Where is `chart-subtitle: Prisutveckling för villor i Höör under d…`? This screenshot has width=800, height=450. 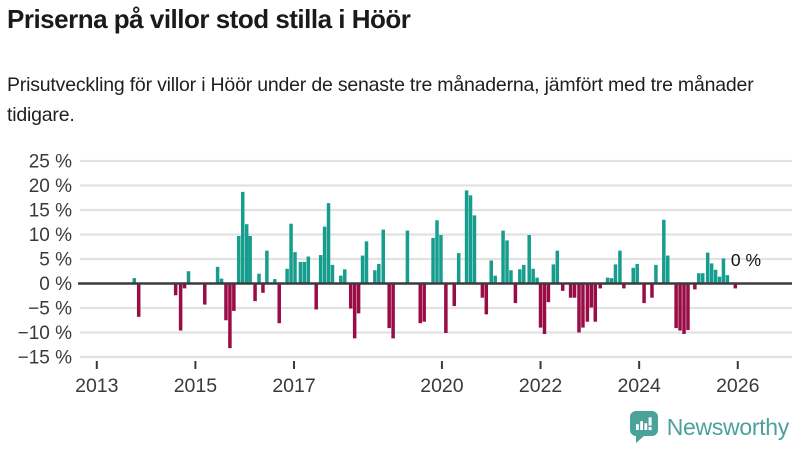 chart-subtitle: Prisutveckling för villor i Höör under d… is located at coordinates (380, 100).